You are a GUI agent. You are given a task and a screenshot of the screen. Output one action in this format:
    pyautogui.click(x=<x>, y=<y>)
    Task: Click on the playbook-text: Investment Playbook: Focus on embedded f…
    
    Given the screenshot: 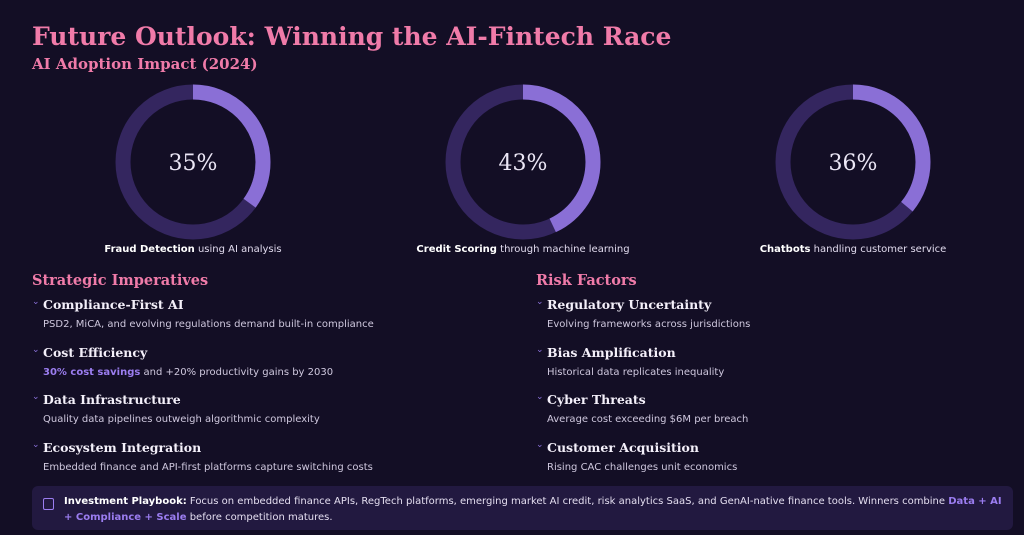 What is the action you would take?
    pyautogui.click(x=534, y=510)
    